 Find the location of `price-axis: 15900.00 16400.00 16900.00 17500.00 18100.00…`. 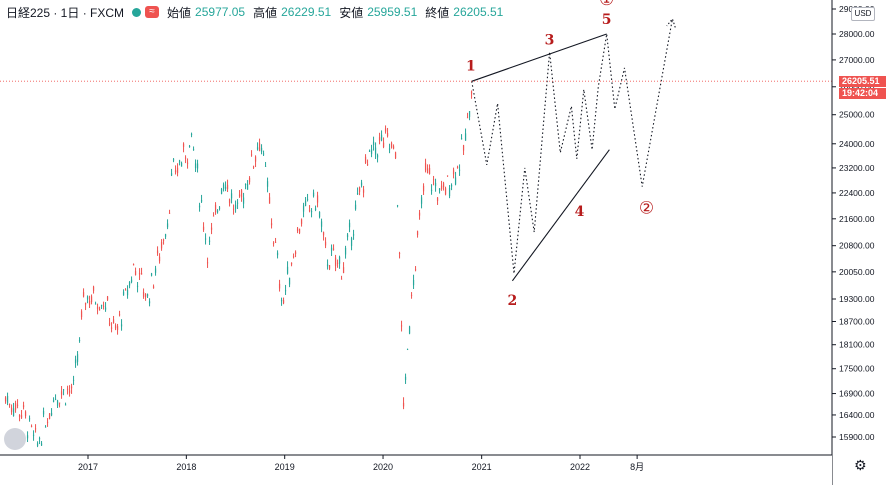

price-axis: 15900.00 16400.00 16900.00 17500.00 18100.00… is located at coordinates (859, 242).